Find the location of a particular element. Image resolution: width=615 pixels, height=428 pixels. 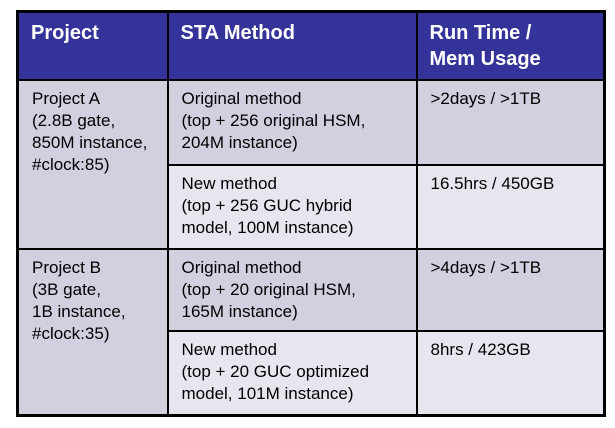

runtime-cell-project-b-new: 8hrs / 423GB is located at coordinates (510, 373).